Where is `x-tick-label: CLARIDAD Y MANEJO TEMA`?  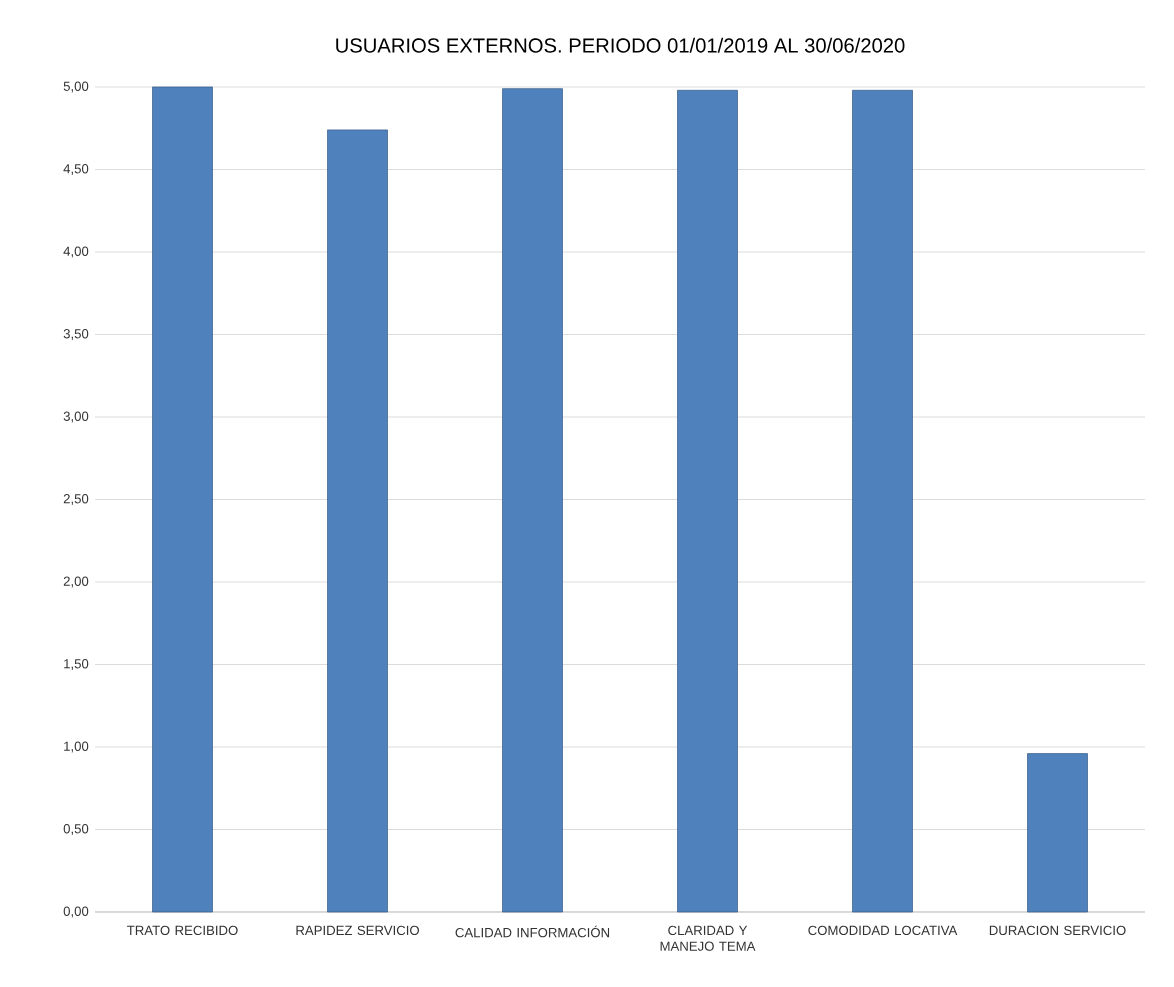
x-tick-label: CLARIDAD Y MANEJO TEMA is located at coordinates (708, 938).